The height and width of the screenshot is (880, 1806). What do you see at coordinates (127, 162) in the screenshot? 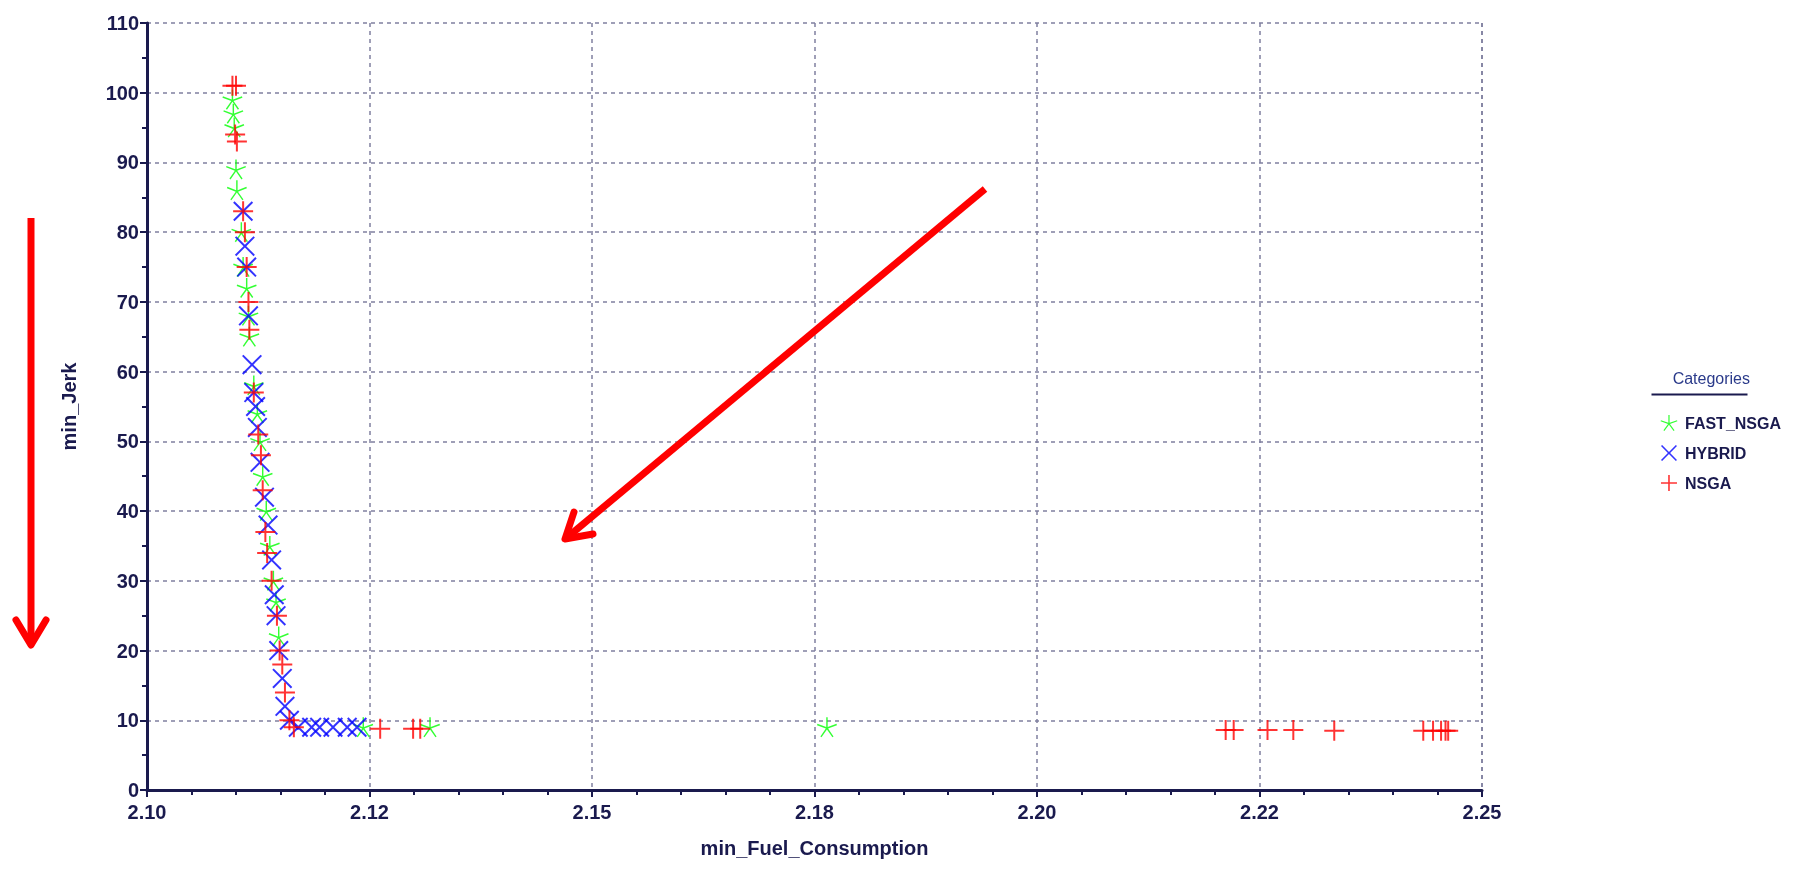
I see `y-tick-label: 90` at bounding box center [127, 162].